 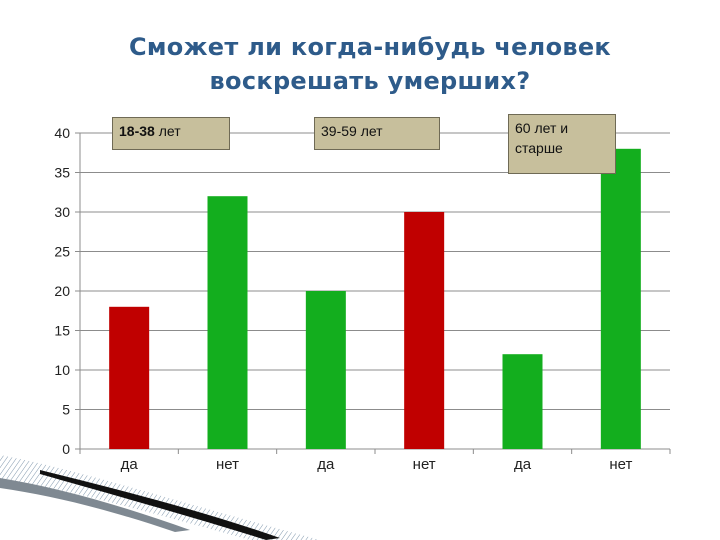 What do you see at coordinates (62, 331) in the screenshot?
I see `y-tick-label: 15` at bounding box center [62, 331].